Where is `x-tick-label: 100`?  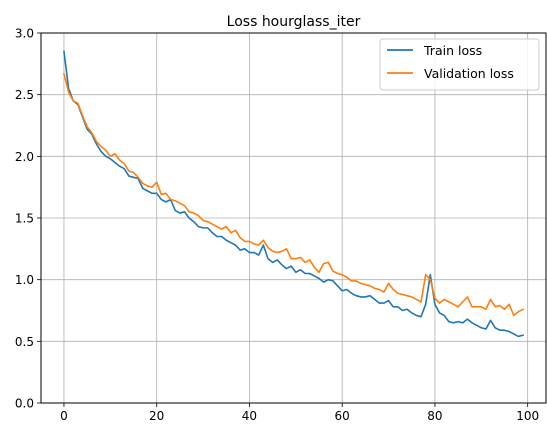
x-tick-label: 100 is located at coordinates (527, 416).